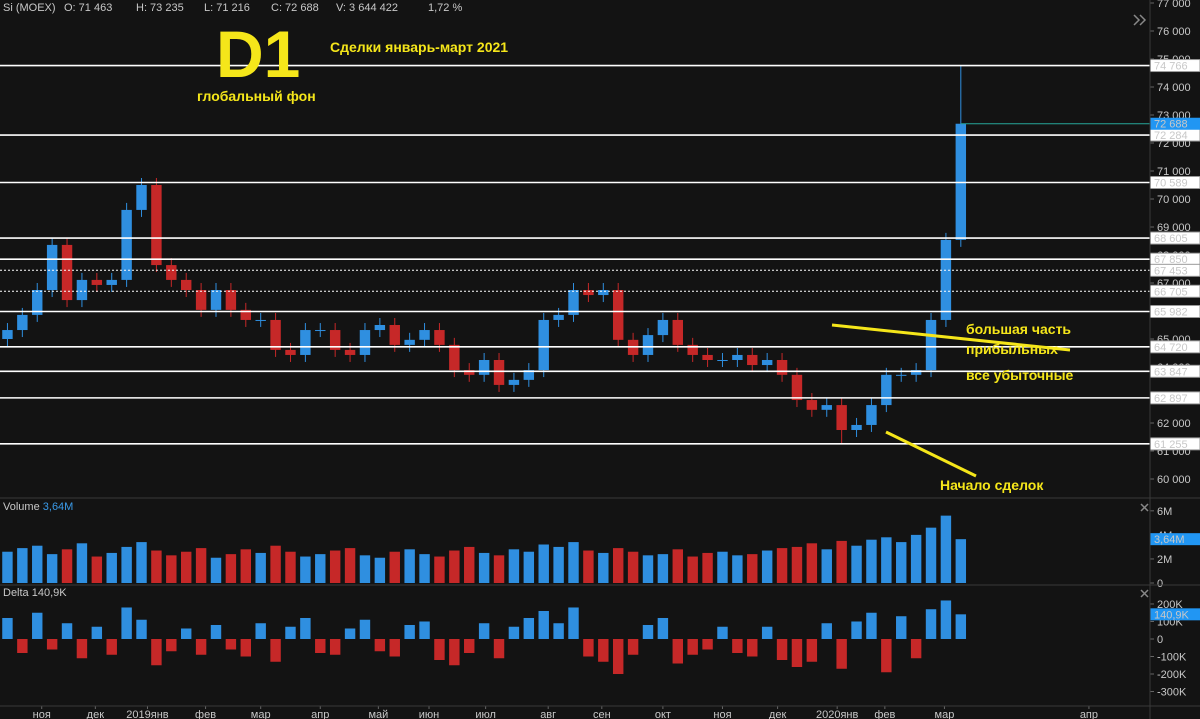 The image size is (1200, 719). I want to click on symbol: Si (MOEX), so click(29, 8).